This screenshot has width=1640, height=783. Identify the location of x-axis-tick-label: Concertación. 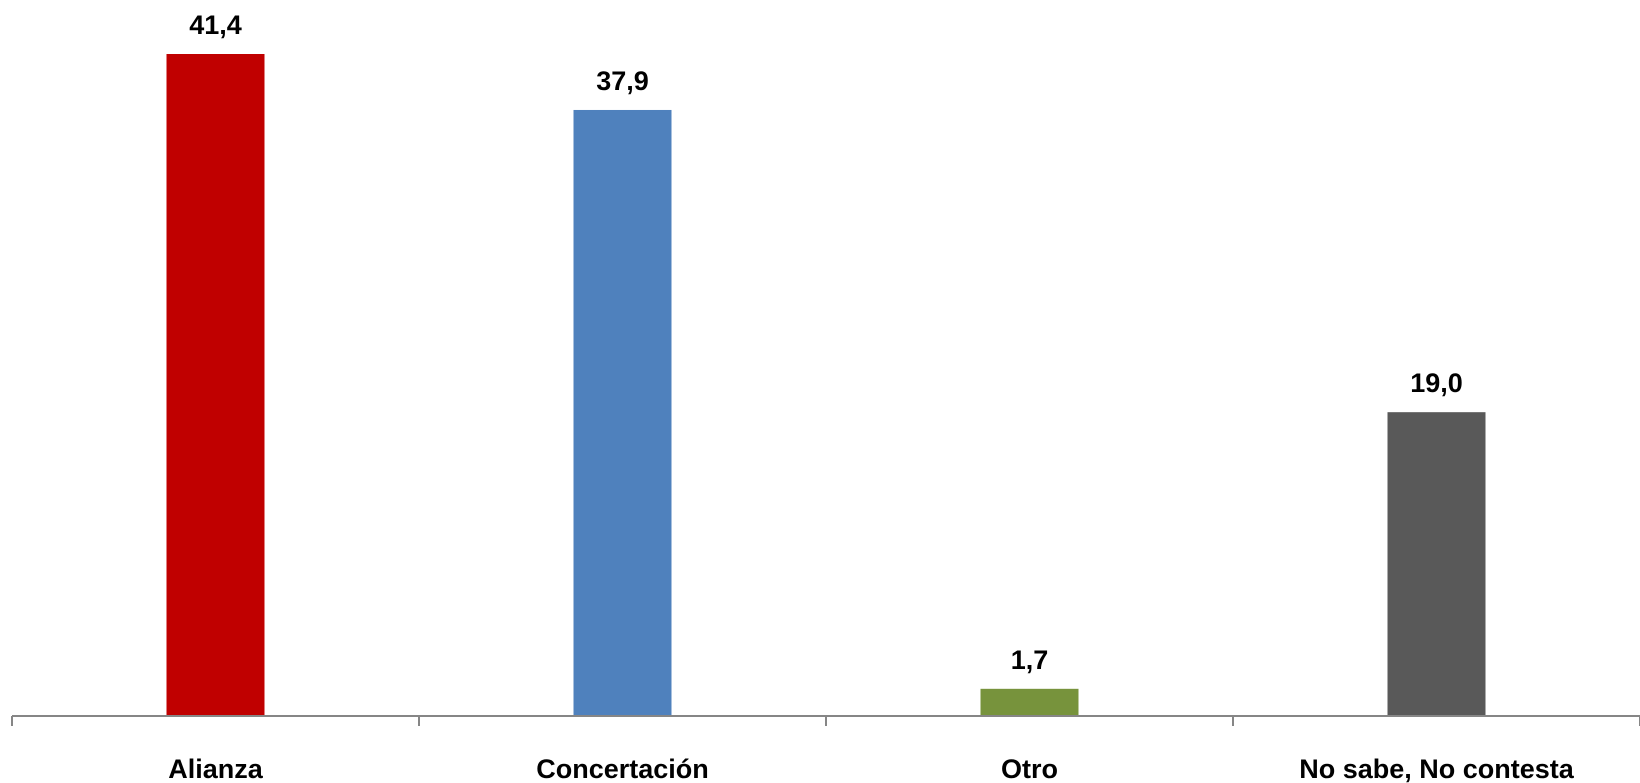
(622, 768).